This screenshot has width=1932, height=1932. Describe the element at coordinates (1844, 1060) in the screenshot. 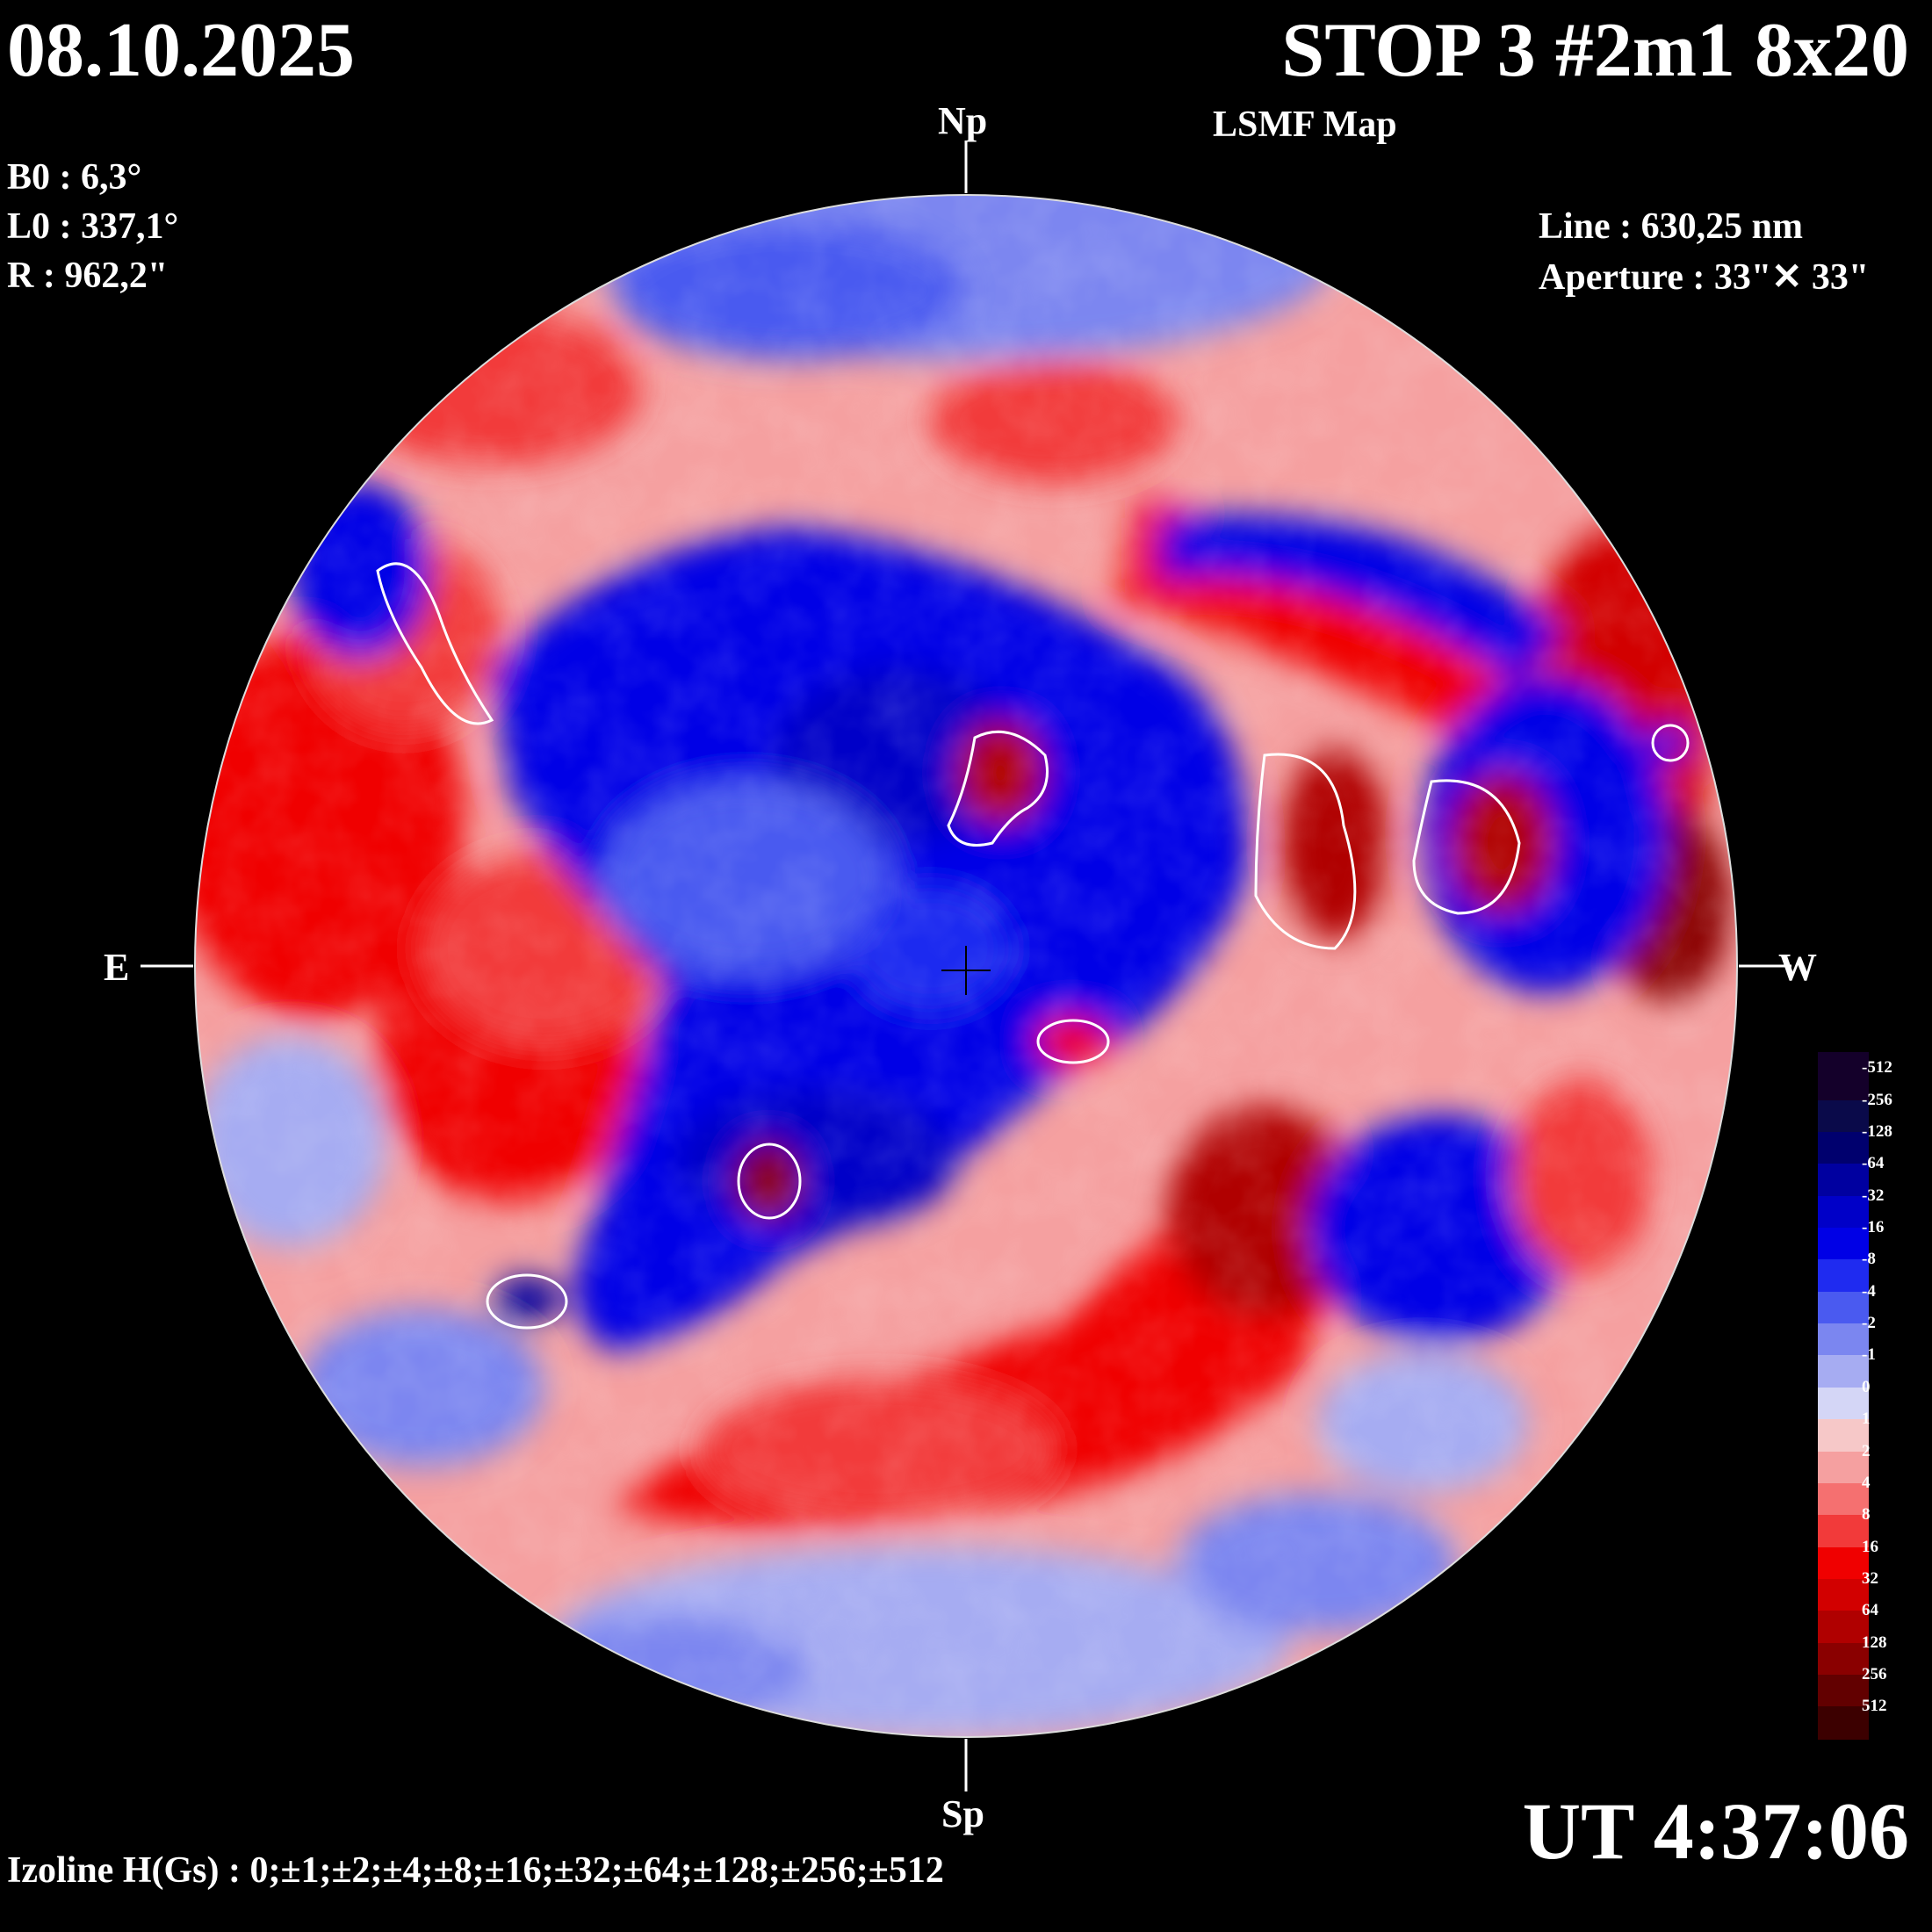

I see `colorbar-cap` at that location.